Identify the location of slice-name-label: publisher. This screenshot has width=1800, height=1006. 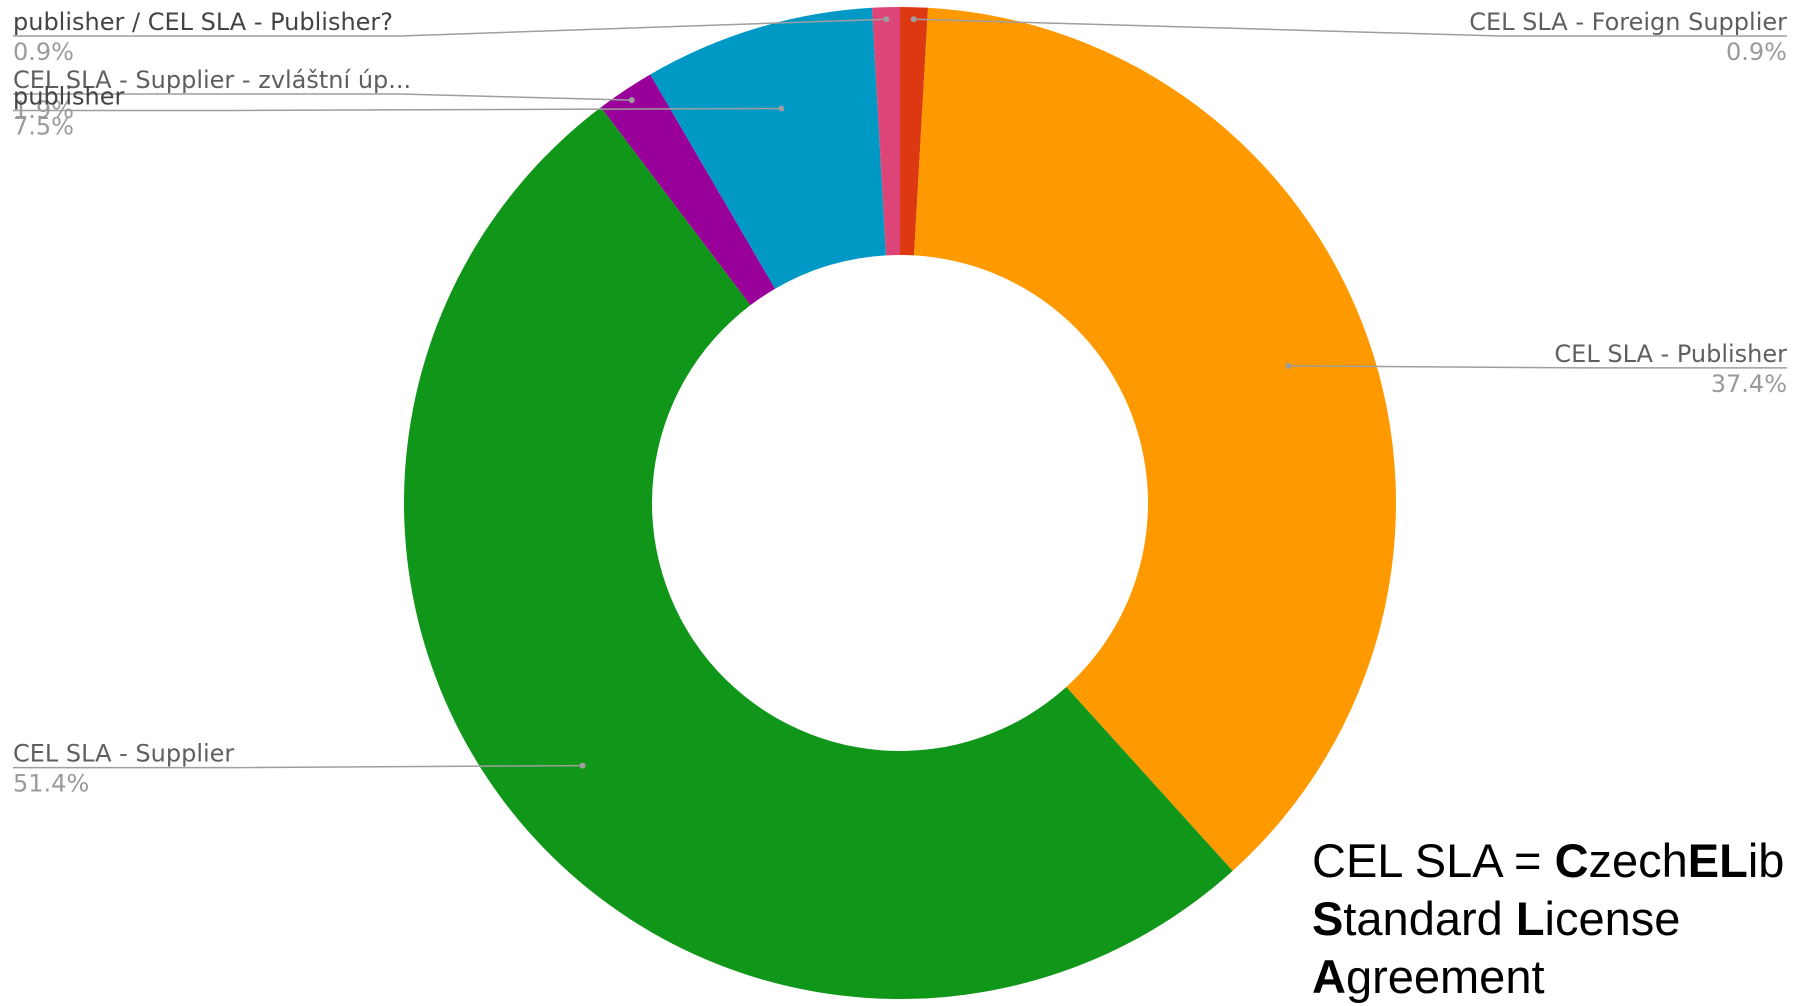
(68, 96).